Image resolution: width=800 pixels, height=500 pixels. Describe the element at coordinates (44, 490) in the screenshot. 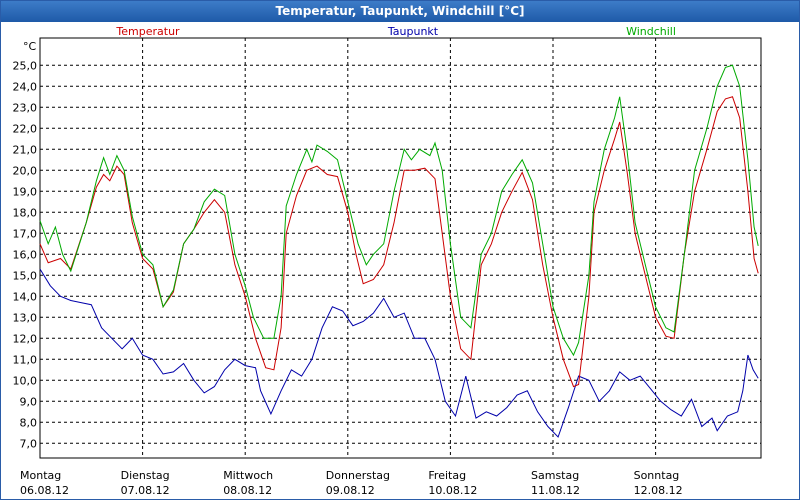

I see `x-tick-date: 06.08.12` at that location.